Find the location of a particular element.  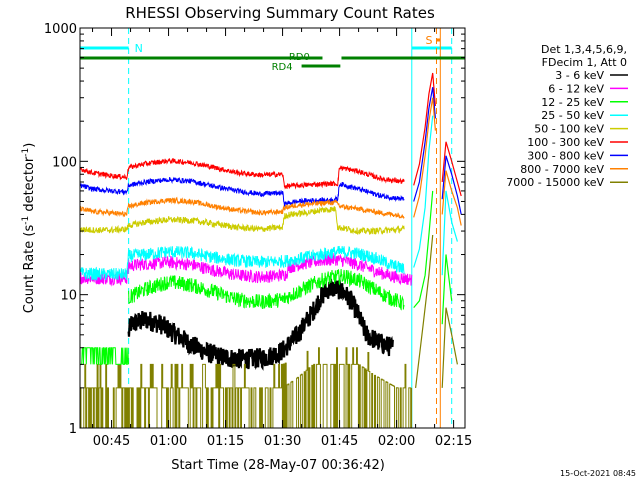

legend-header-detectors: Det 1,3,4,5,6,9, is located at coordinates (584, 49).